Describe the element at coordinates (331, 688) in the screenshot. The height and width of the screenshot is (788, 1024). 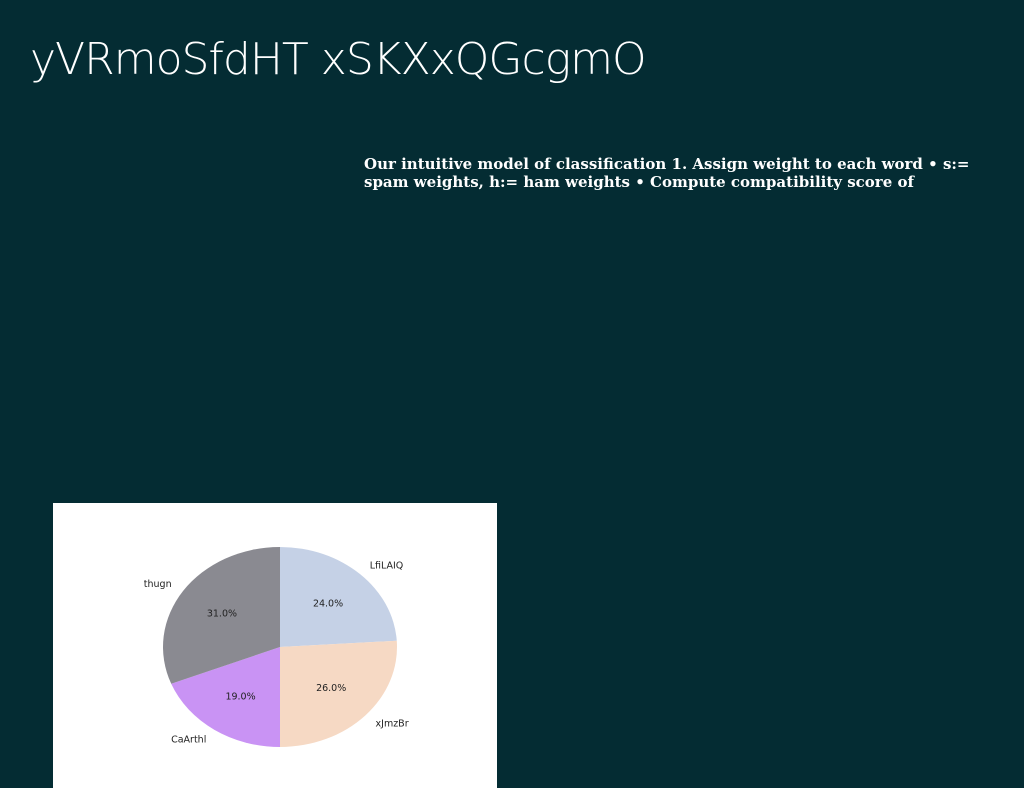
I see `pie-value-label: 26.0%` at that location.